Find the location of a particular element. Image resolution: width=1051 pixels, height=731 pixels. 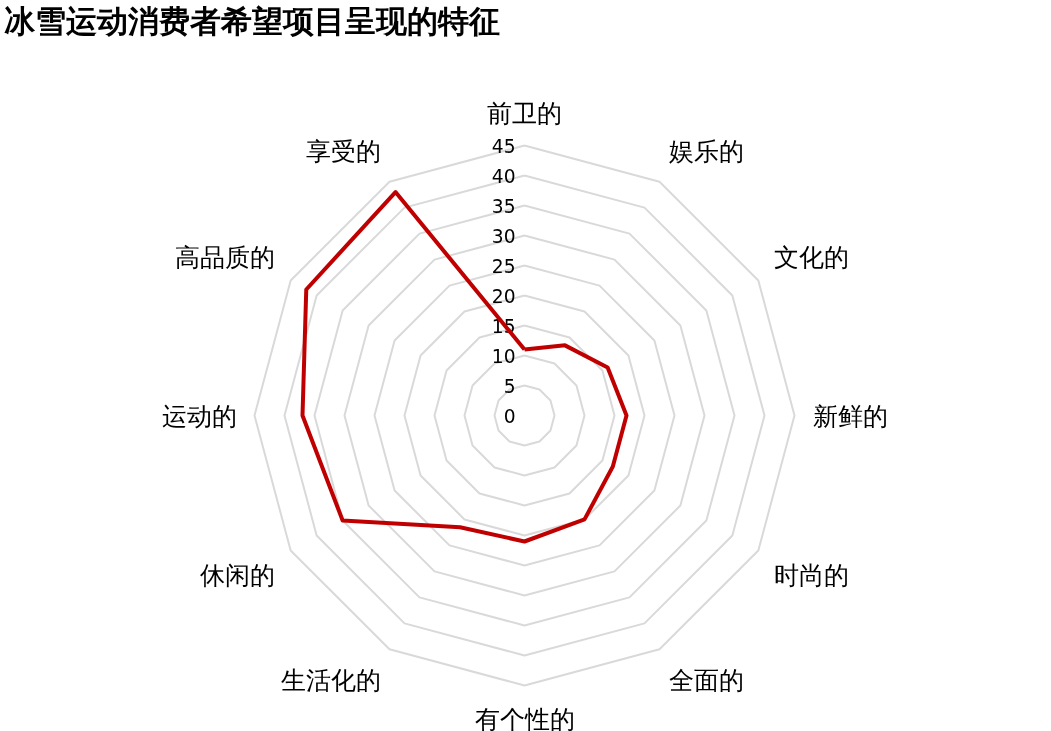

y-tick-label: 25 is located at coordinates (503, 266).